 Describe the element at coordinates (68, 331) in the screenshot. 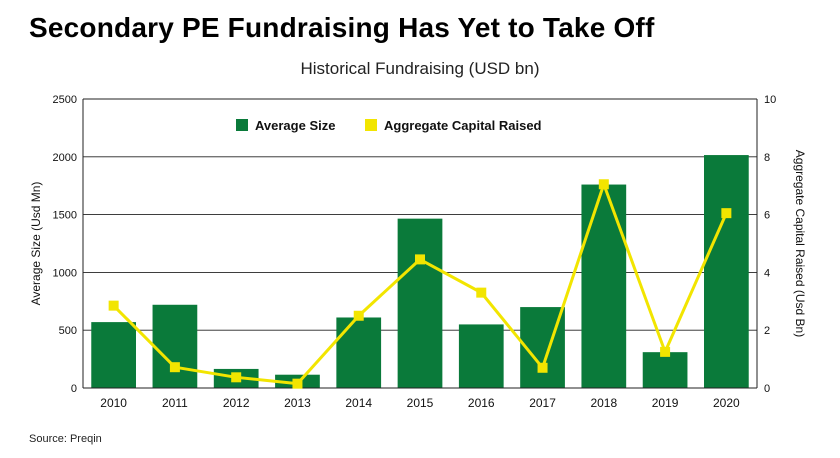

I see `y-tick-label: 500` at that location.